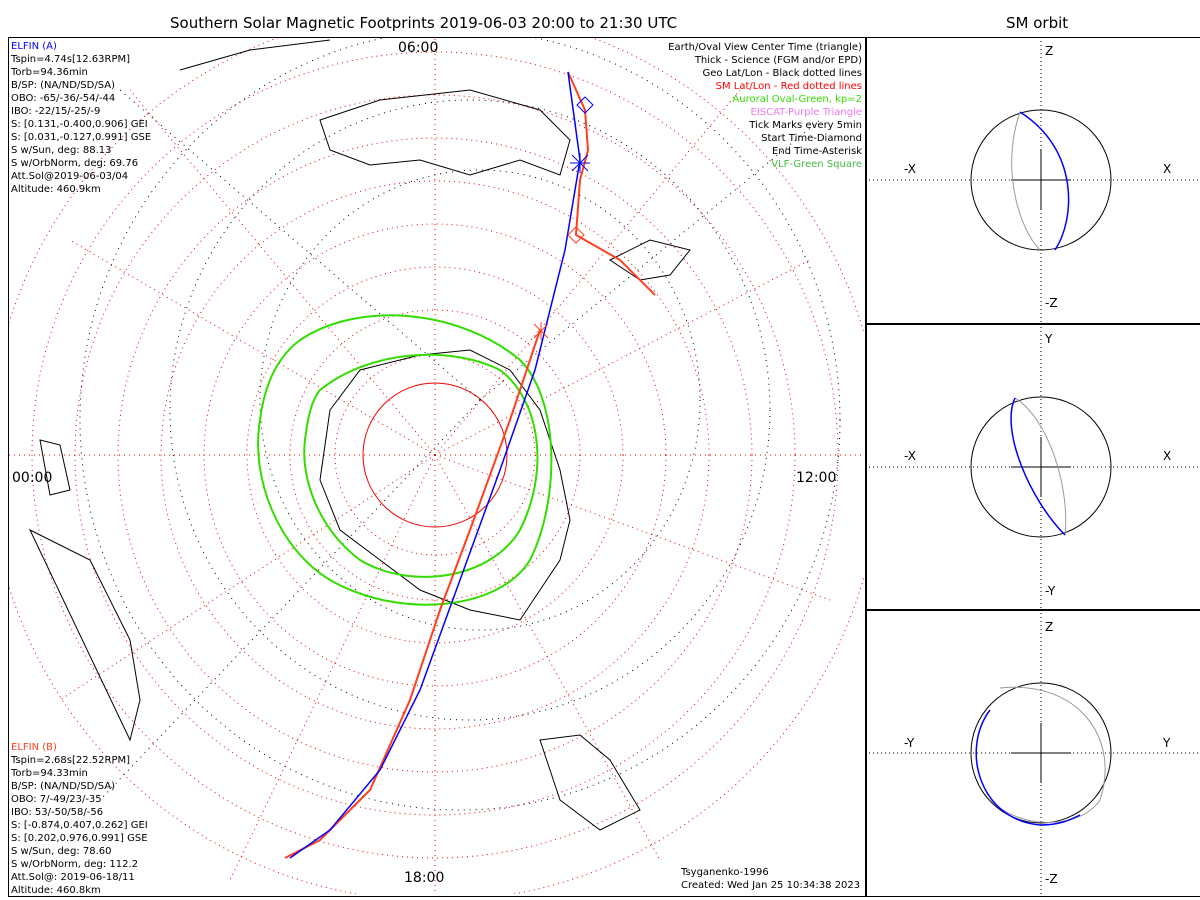 Image resolution: width=1200 pixels, height=900 pixels. I want to click on mlt-label-top: 06:00, so click(418, 48).